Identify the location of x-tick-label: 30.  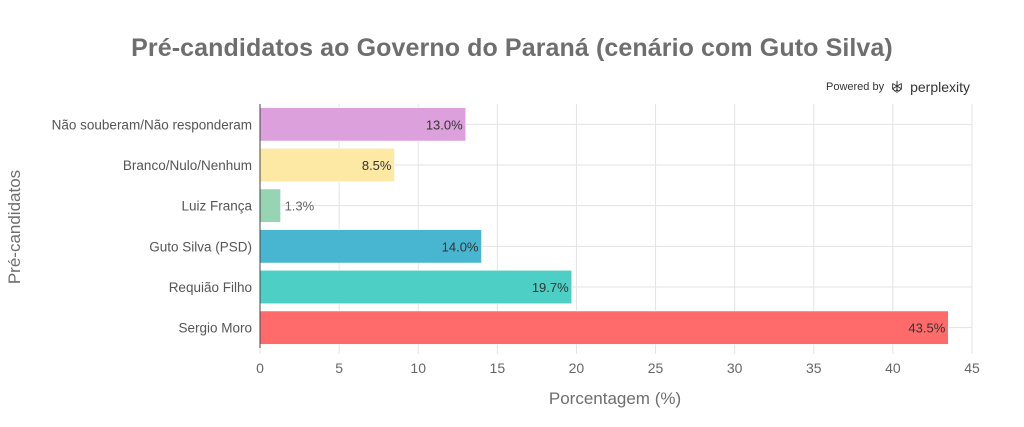
(735, 368).